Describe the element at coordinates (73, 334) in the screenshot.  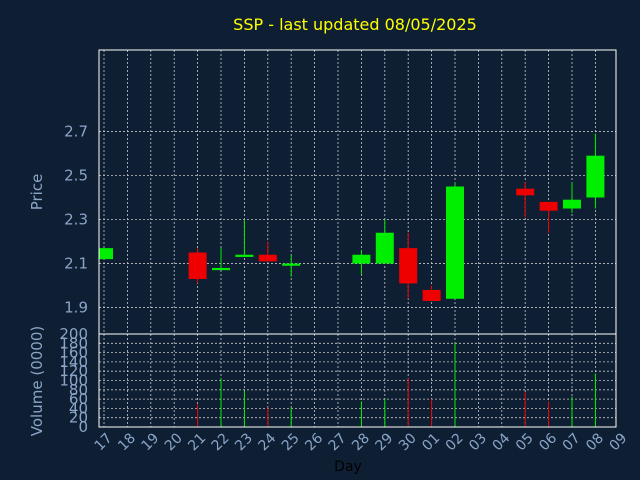
I see `volume-tick-label: 200` at that location.